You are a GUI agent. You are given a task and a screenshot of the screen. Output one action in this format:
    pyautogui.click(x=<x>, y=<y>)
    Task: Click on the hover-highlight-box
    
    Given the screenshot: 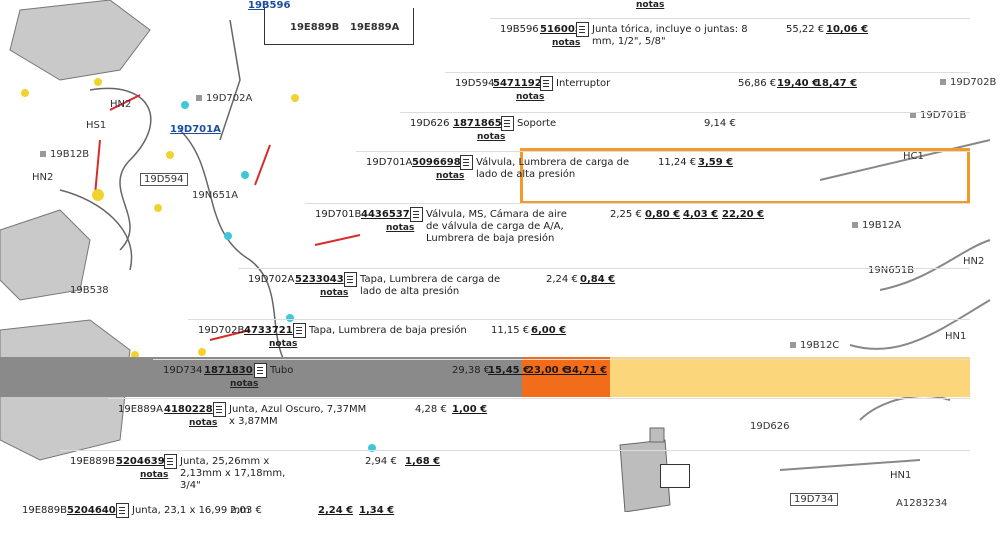 What is the action you would take?
    pyautogui.click(x=745, y=176)
    